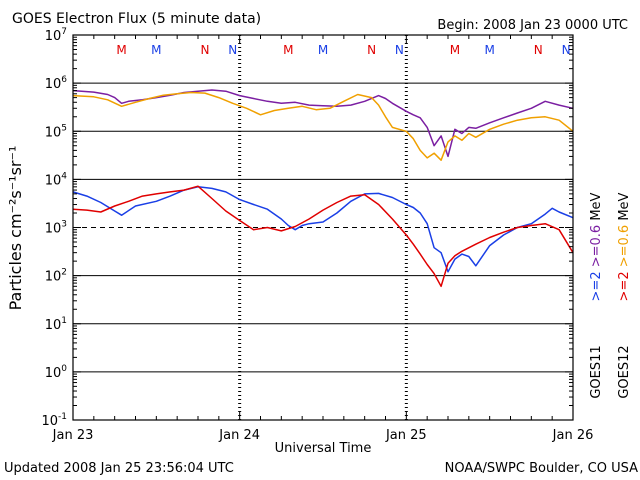 Image resolution: width=640 pixels, height=480 pixels. I want to click on legend-part: GOES12, so click(624, 371).